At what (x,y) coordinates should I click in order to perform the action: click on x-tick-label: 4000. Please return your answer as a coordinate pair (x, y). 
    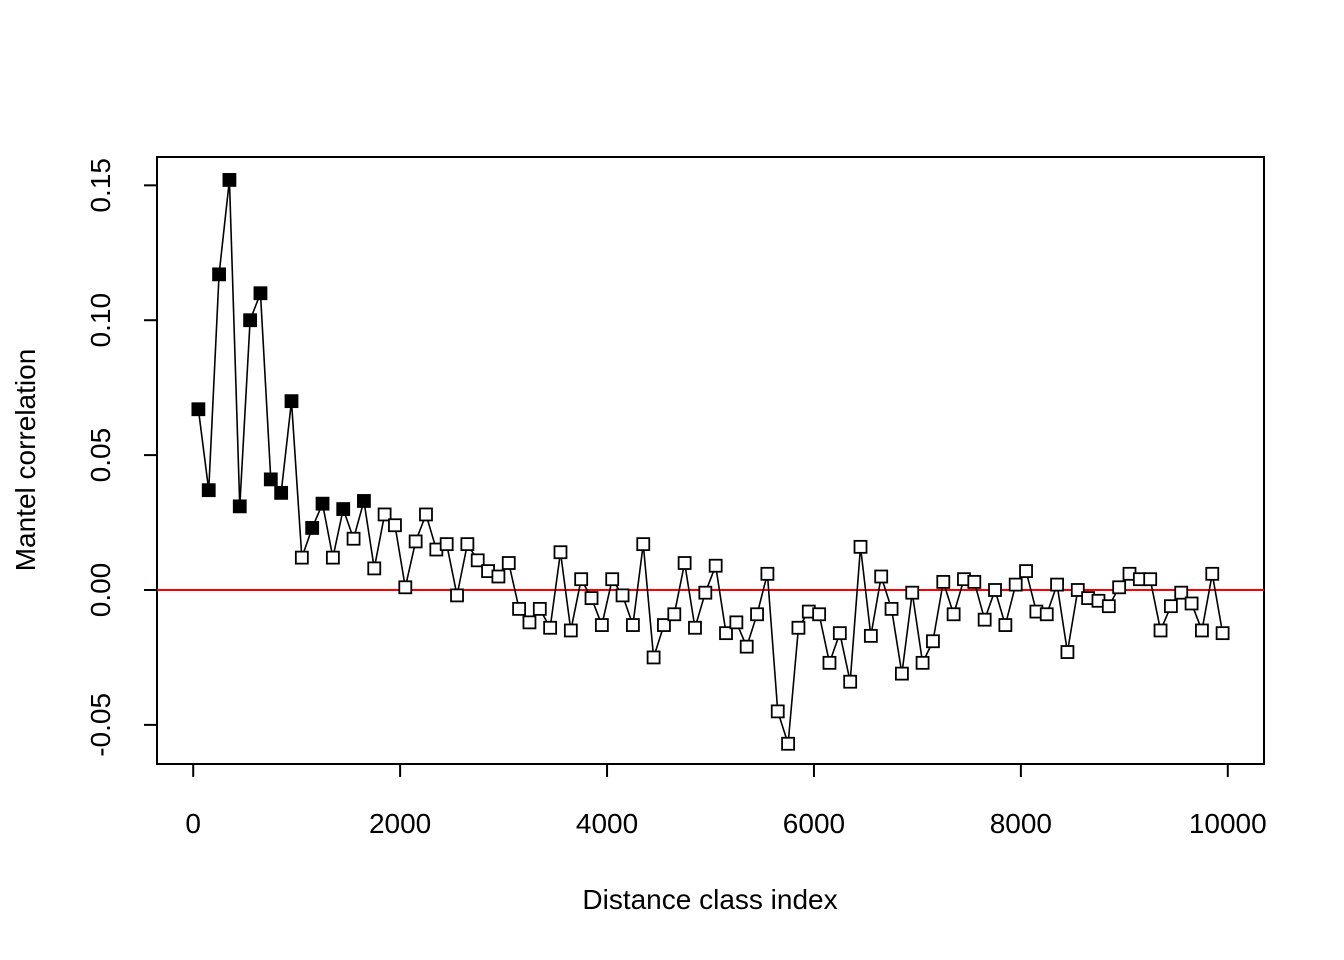
    Looking at the image, I should click on (607, 823).